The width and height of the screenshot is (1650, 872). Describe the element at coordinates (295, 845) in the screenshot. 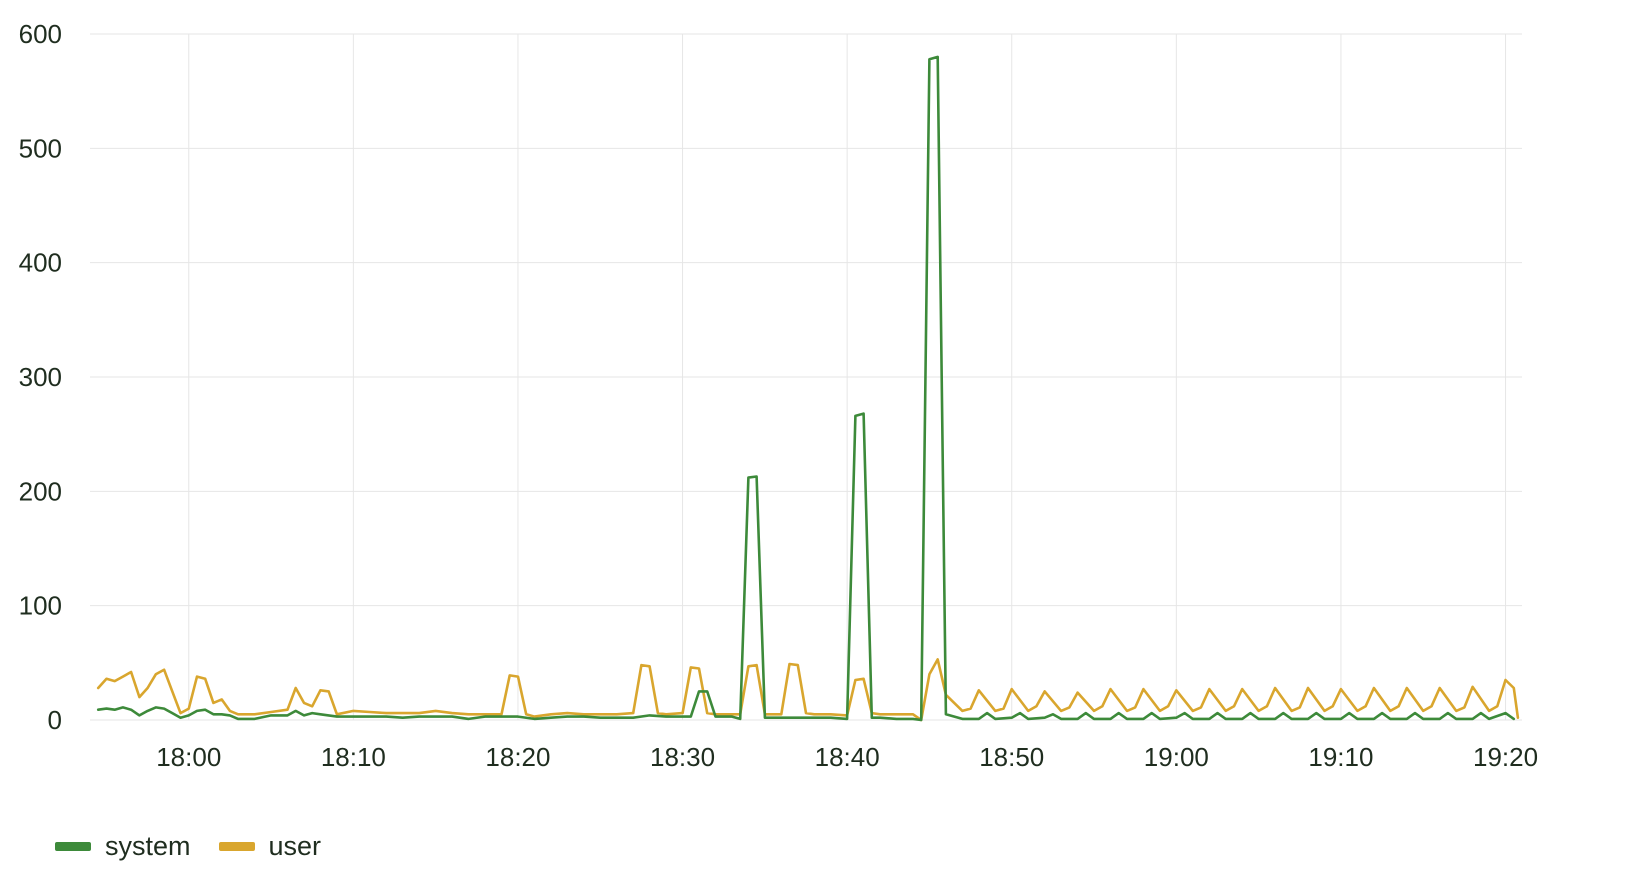

I see `legend-label-user: user` at that location.